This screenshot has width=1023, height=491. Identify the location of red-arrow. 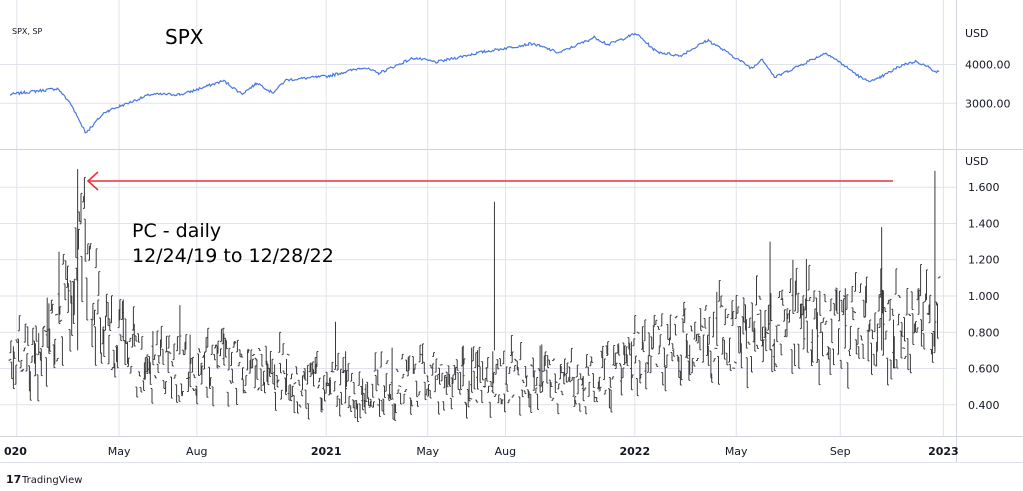
(489, 181).